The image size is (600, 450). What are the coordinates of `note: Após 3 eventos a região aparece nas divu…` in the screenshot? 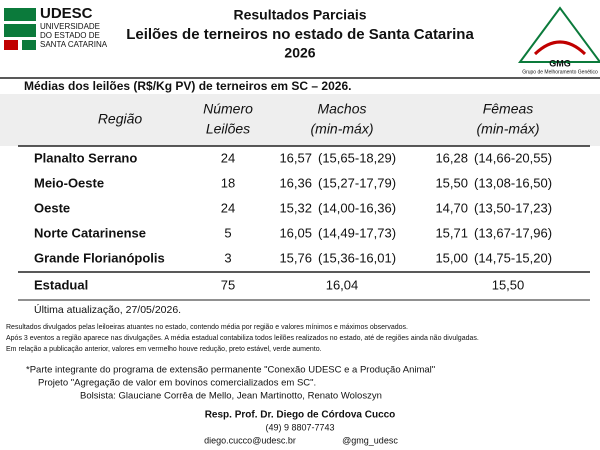 It's located at (242, 338).